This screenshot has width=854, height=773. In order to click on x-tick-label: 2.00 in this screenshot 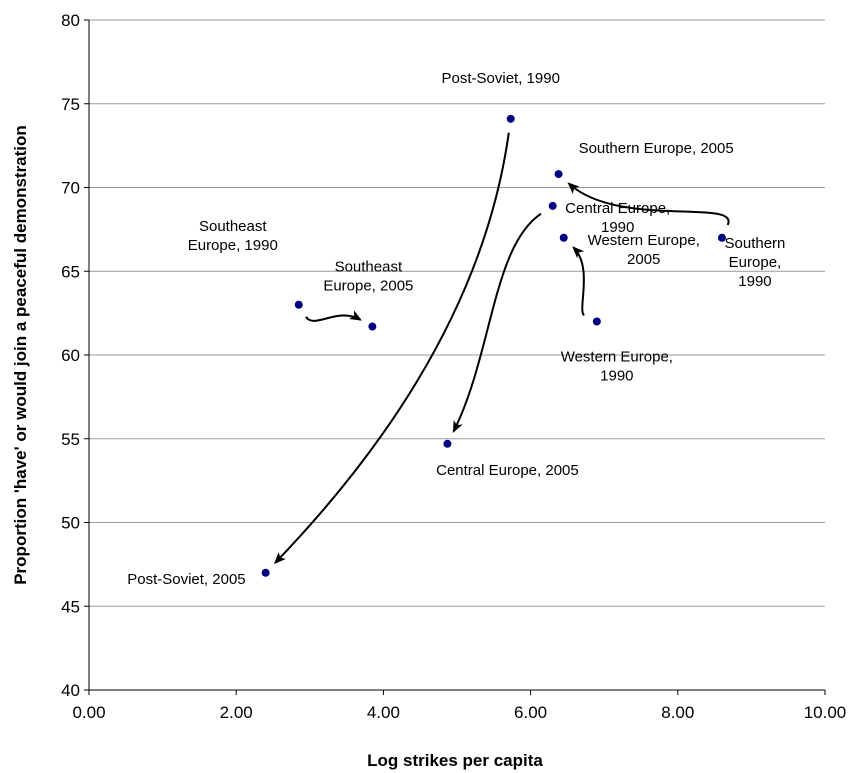, I will do `click(236, 712)`.